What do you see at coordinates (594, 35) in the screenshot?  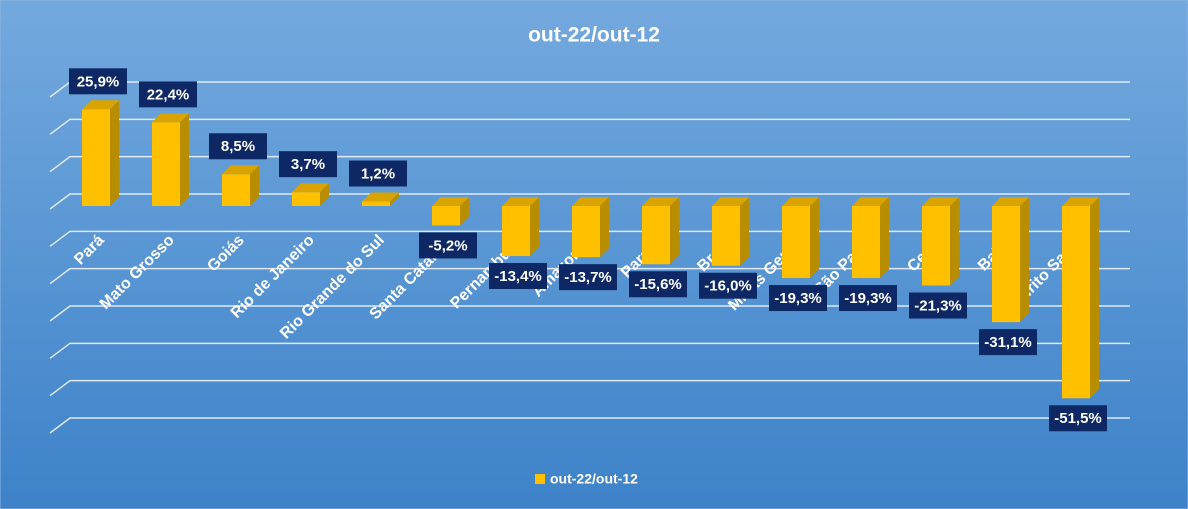 I see `chart-title: out-22/out-12` at bounding box center [594, 35].